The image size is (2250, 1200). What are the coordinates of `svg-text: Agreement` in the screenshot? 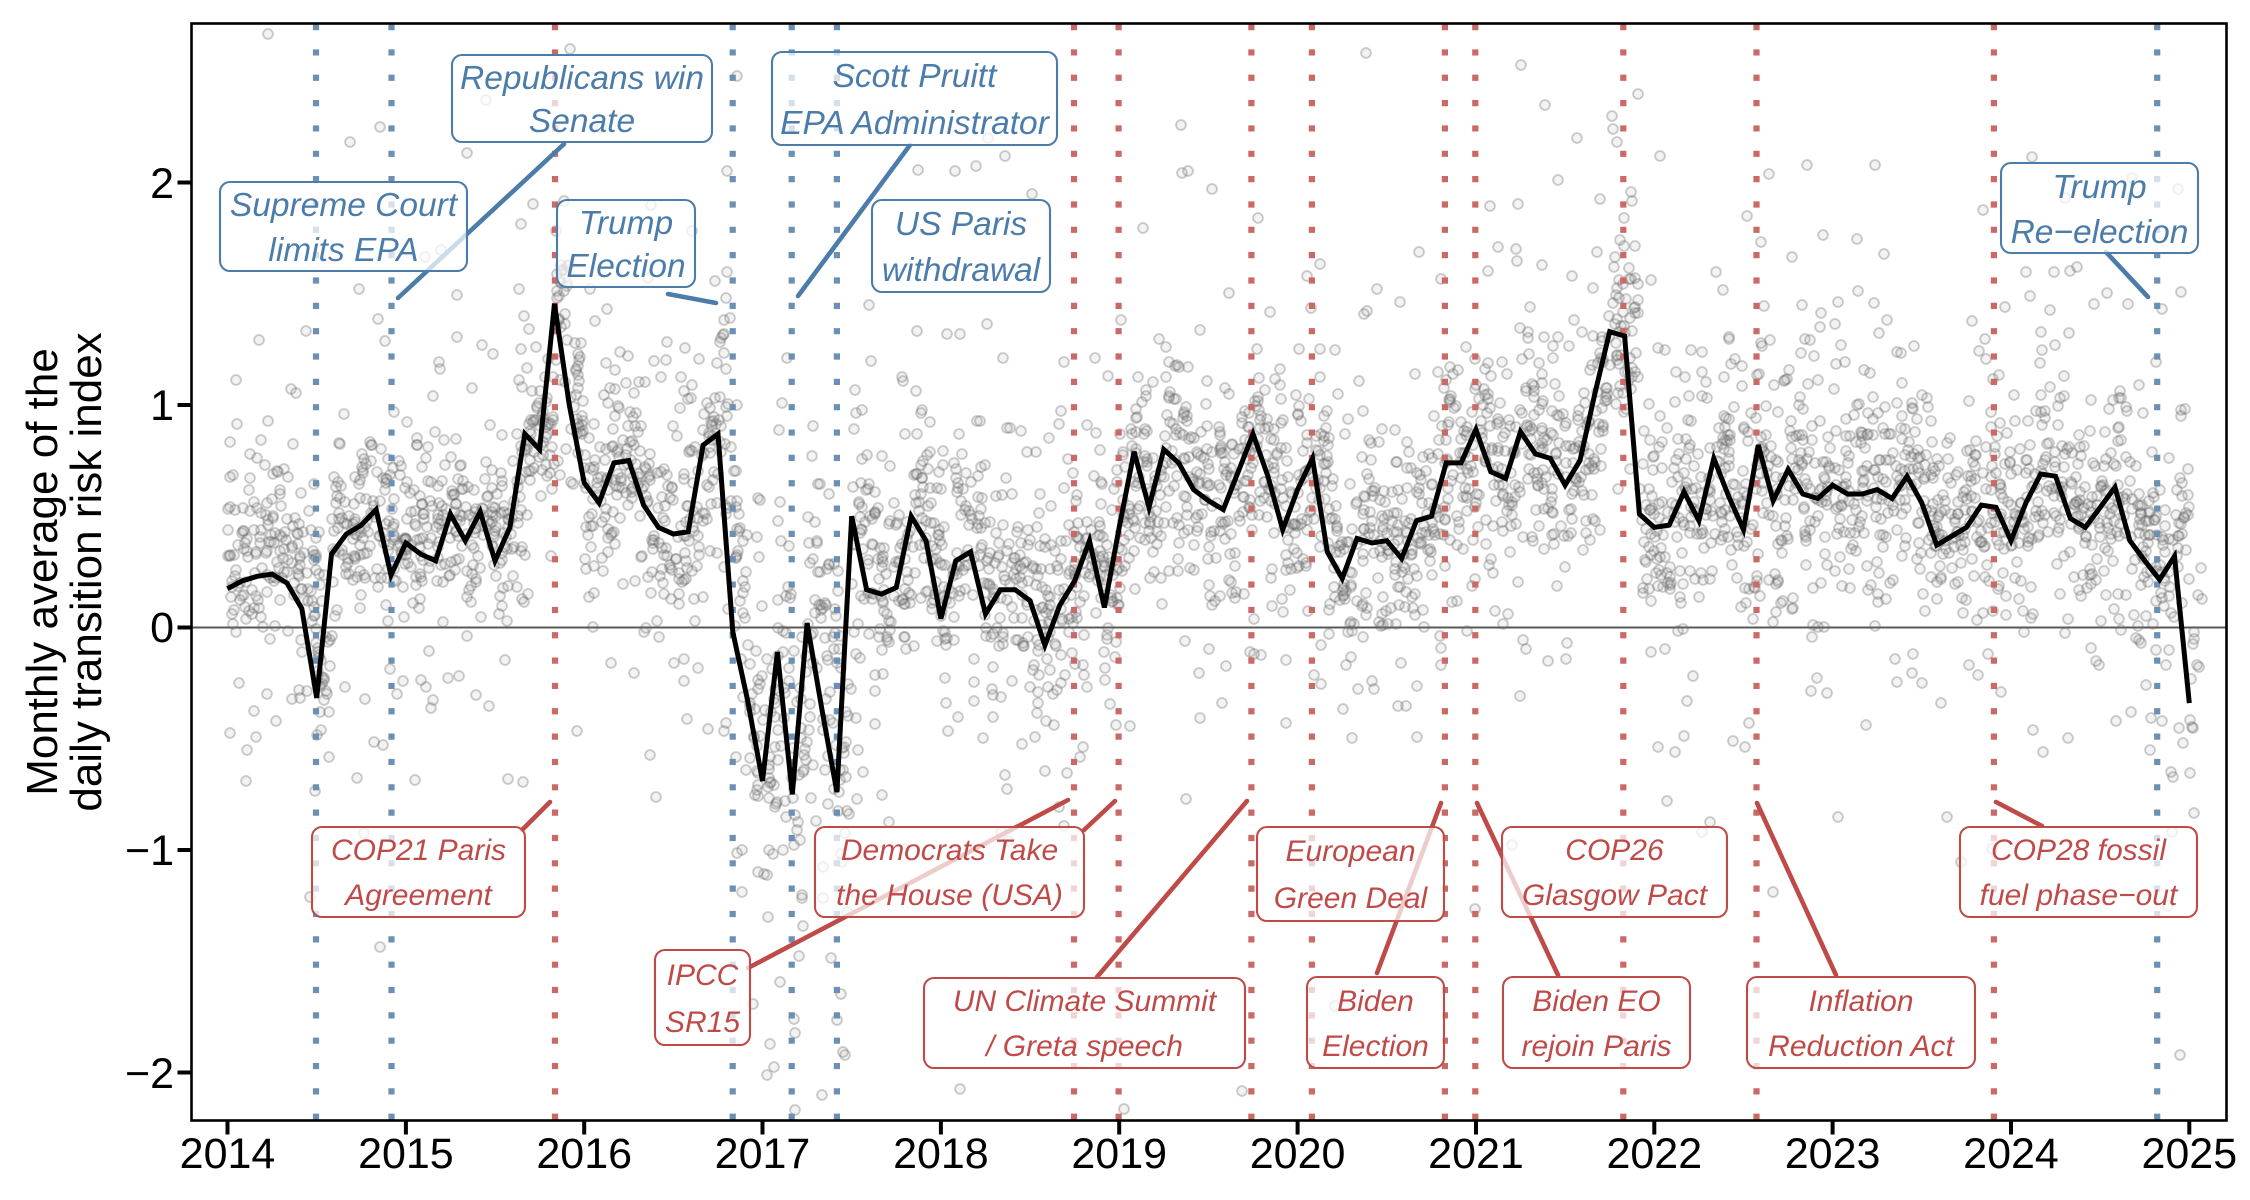 It's located at (418, 895).